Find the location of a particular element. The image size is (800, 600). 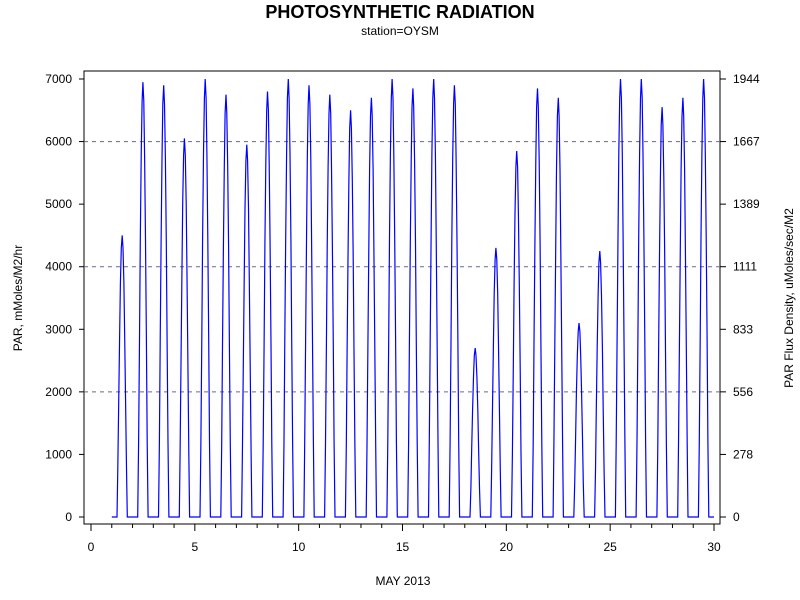

y-tick-label: 7000 is located at coordinates (58, 79).